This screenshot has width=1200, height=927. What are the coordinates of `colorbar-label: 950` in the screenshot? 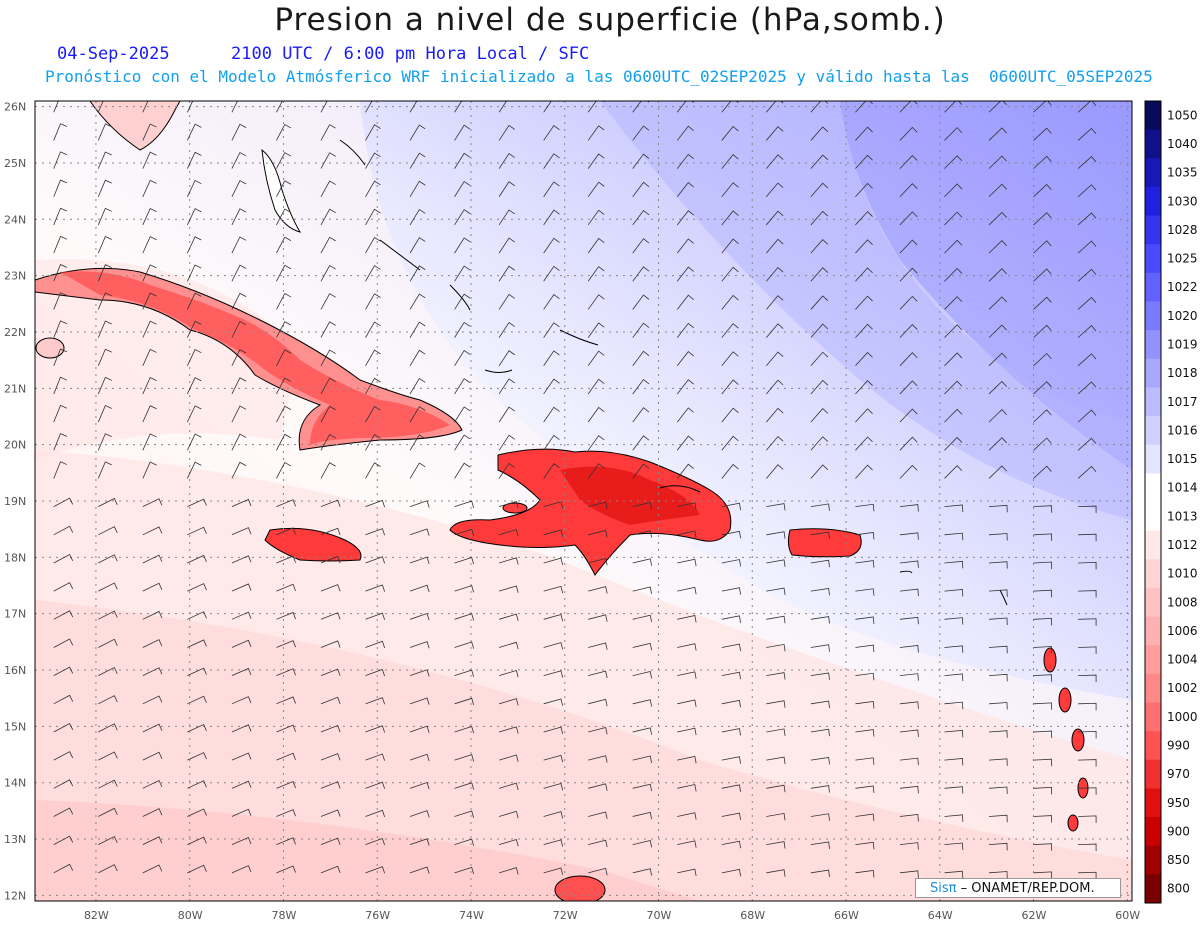 It's located at (1178, 803).